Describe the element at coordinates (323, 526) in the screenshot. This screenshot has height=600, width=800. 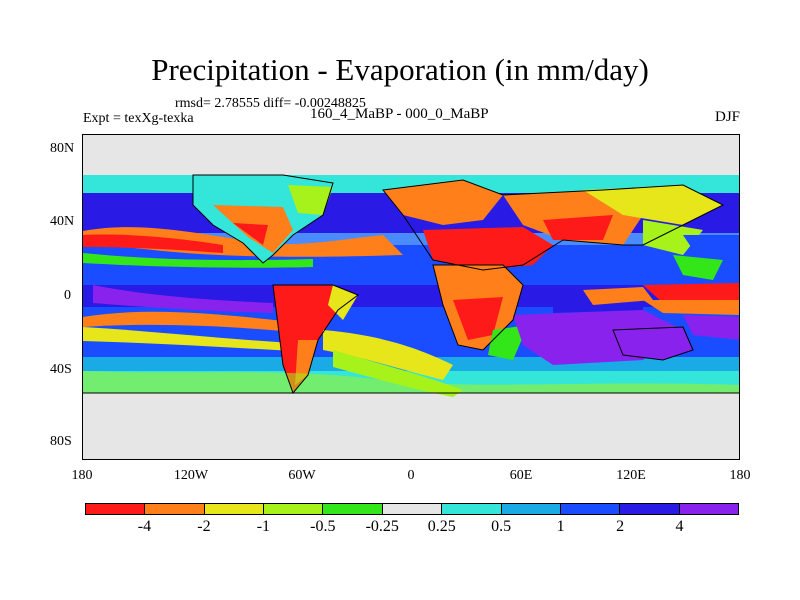
I see `colorbar-label: -0.5` at that location.